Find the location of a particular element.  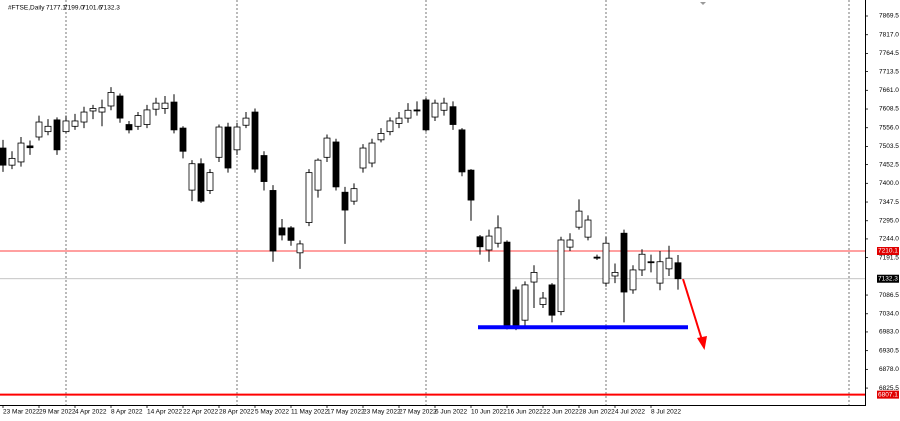

y-tick-label: 7452.5 is located at coordinates (889, 164).